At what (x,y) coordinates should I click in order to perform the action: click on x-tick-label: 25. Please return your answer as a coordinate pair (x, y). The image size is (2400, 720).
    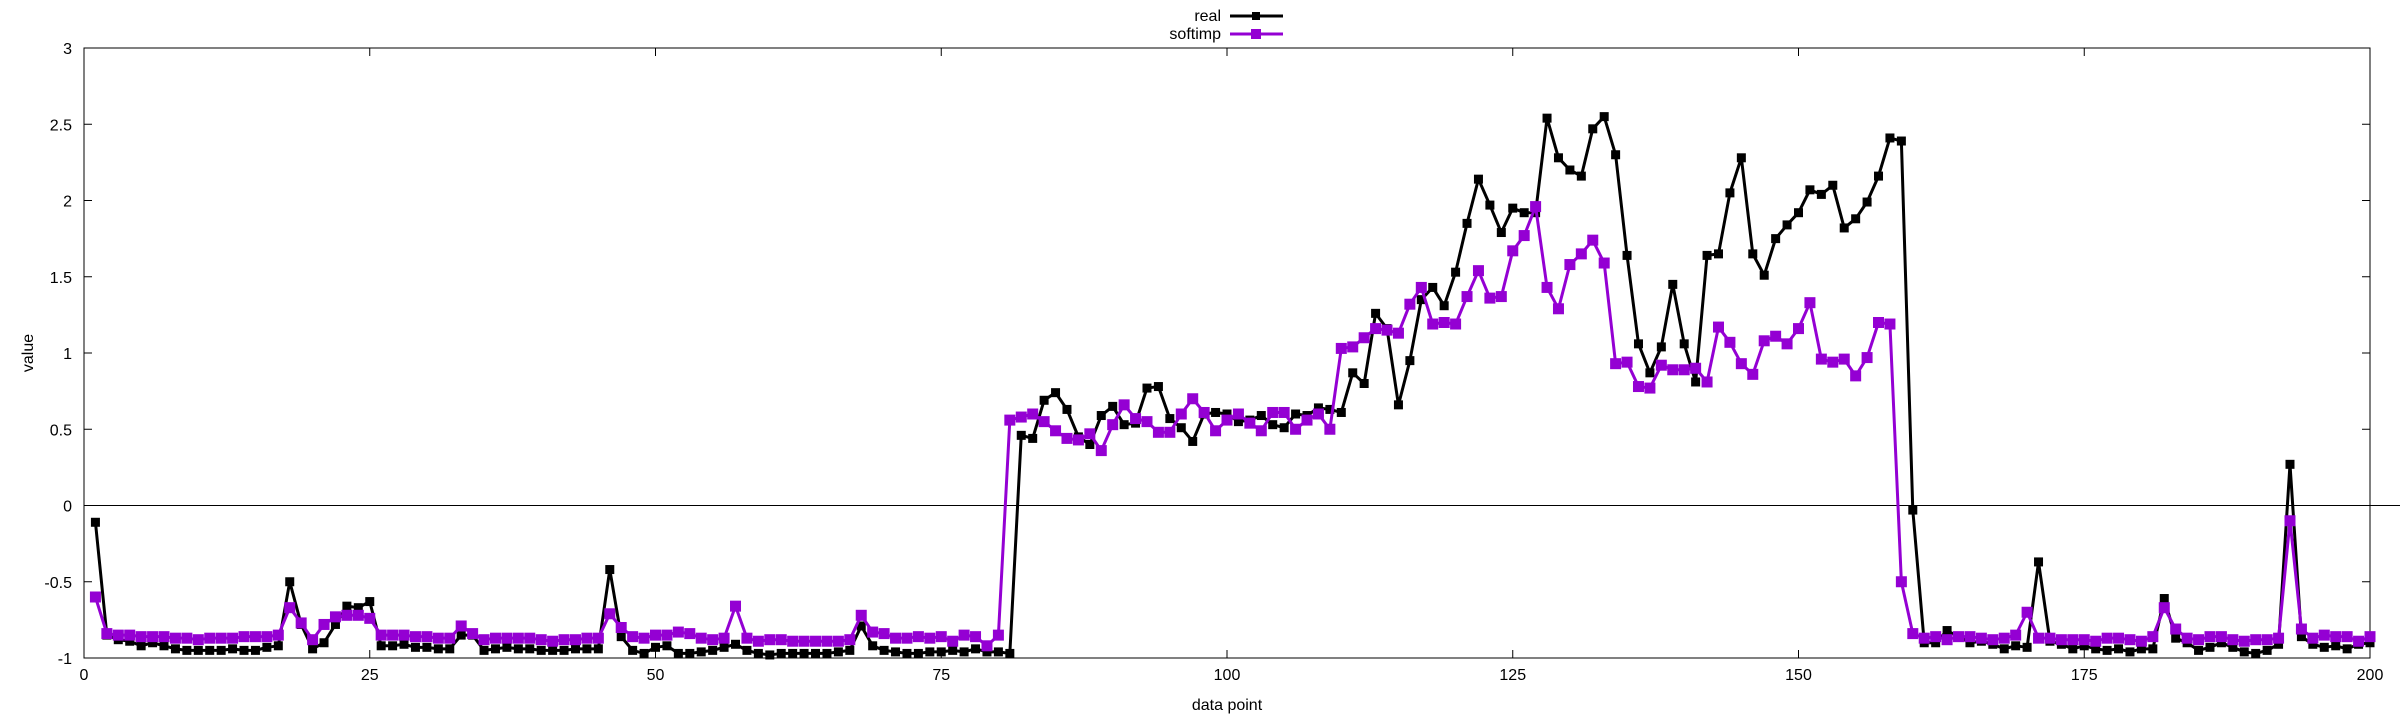
    Looking at the image, I should click on (370, 675).